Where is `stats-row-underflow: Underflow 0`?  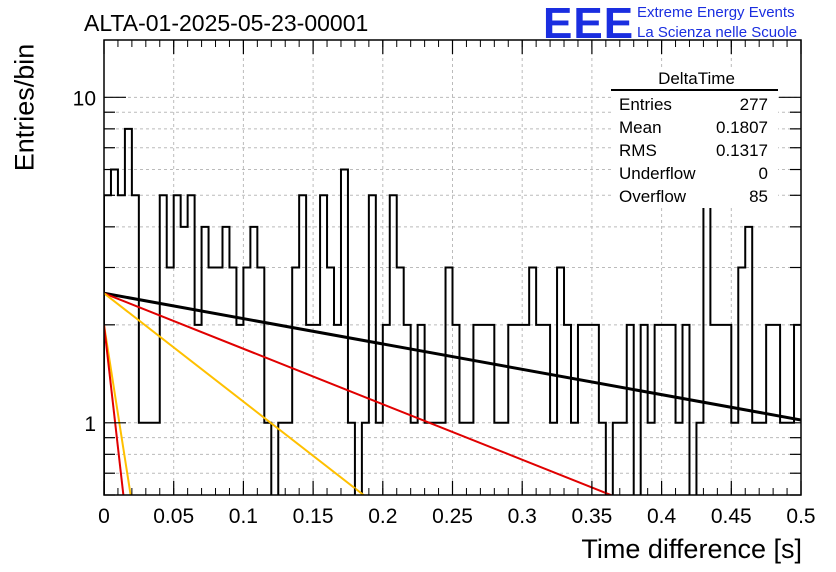 stats-row-underflow: Underflow 0 is located at coordinates (694, 173).